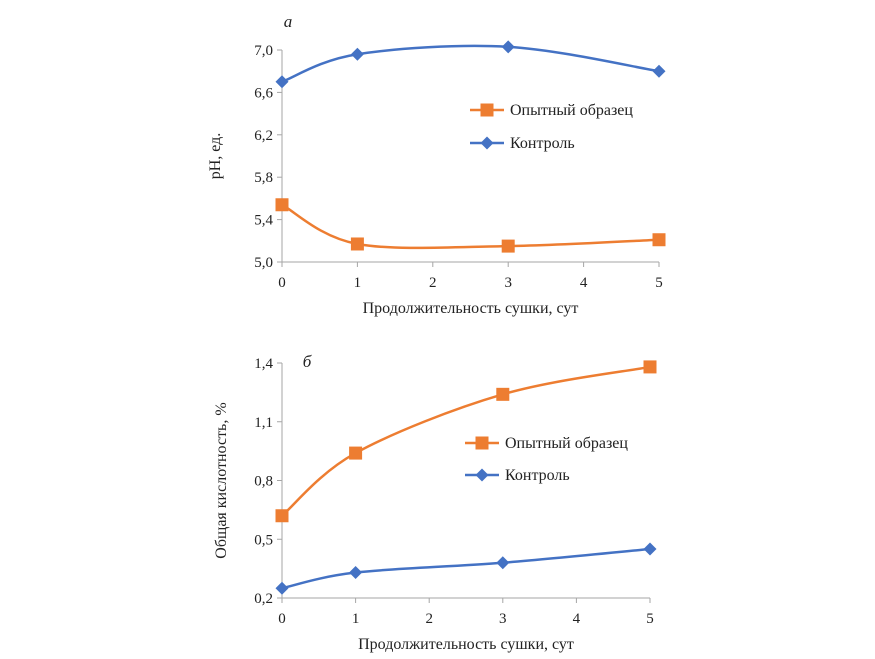 The height and width of the screenshot is (659, 875). Describe the element at coordinates (215, 156) in the screenshot. I see `y-axis-title: pH, ед.` at that location.